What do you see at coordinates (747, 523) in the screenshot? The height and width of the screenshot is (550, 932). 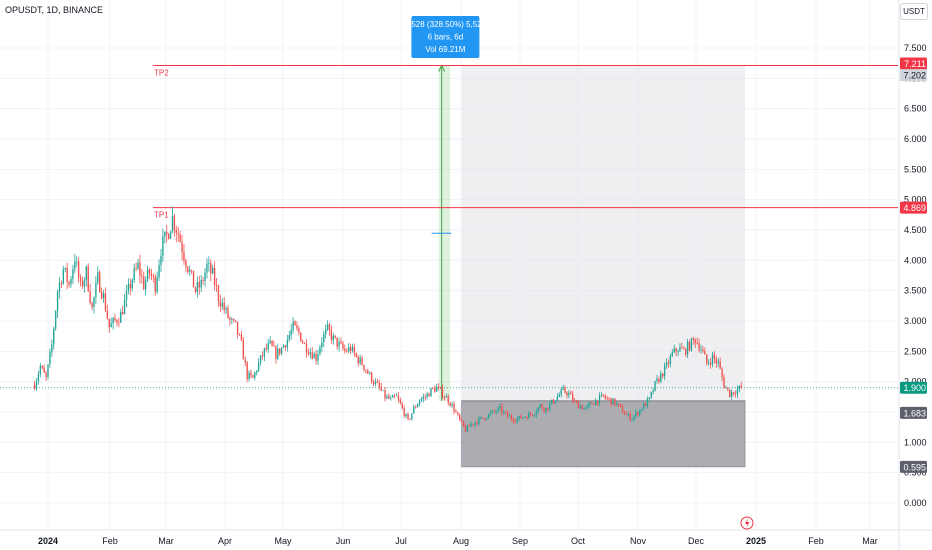 I see `tradingview-logo-icon` at bounding box center [747, 523].